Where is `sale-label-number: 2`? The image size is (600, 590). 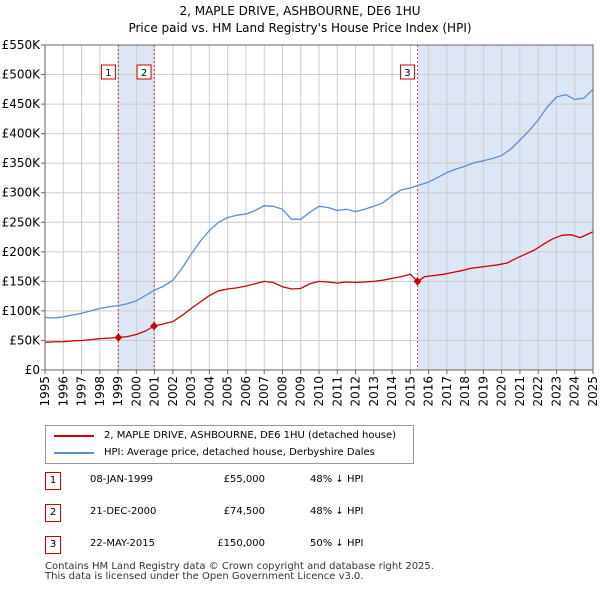 sale-label-number: 2 is located at coordinates (144, 73).